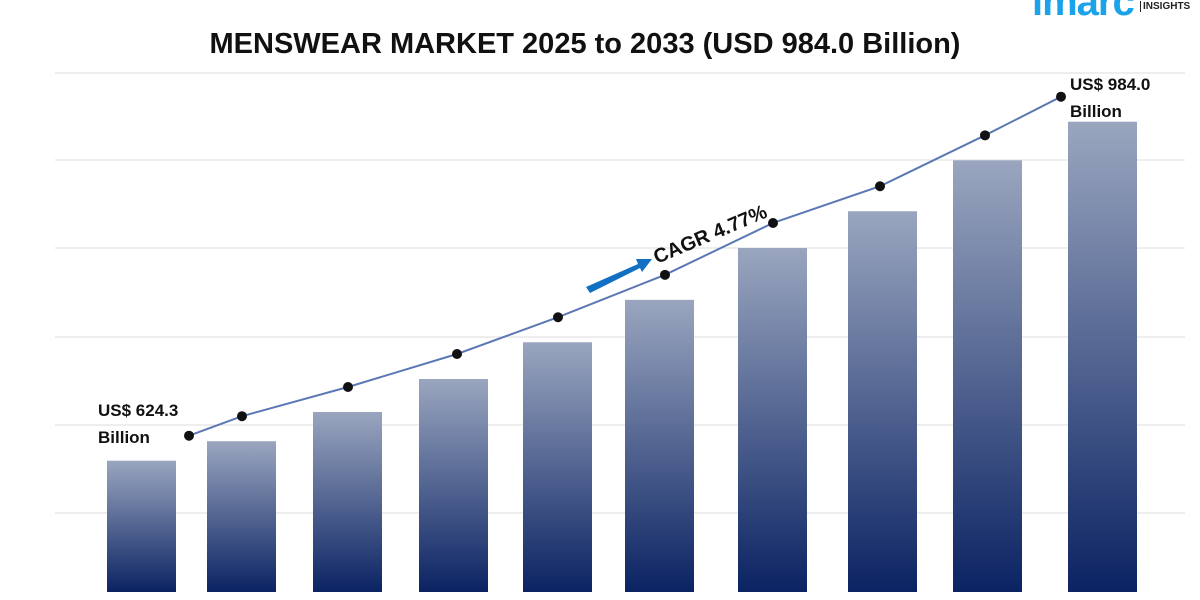 This screenshot has height=600, width=1200. What do you see at coordinates (1110, 84) in the screenshot?
I see `end-value-label: US$ 984.0` at bounding box center [1110, 84].